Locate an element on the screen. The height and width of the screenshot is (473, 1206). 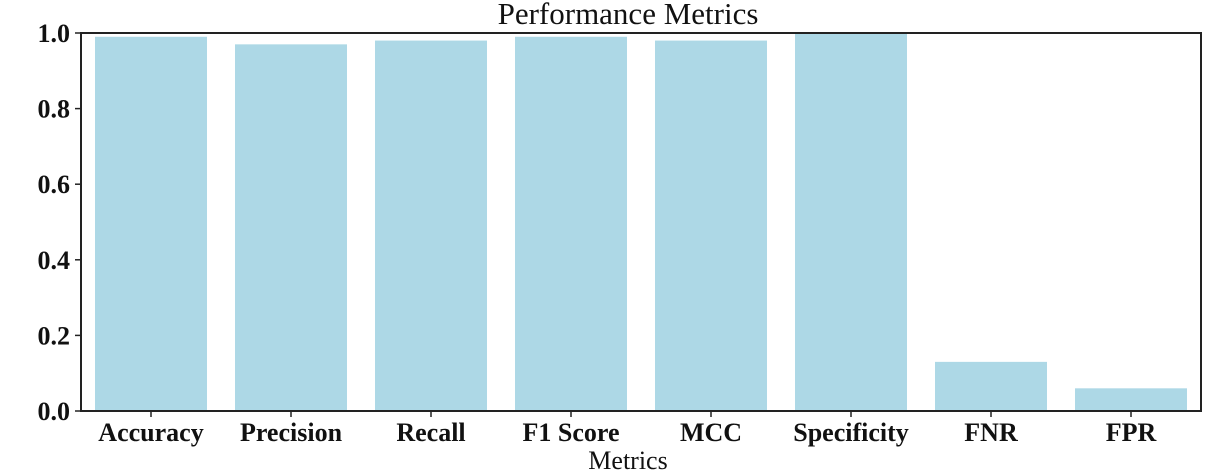
bar-fnr is located at coordinates (991, 386).